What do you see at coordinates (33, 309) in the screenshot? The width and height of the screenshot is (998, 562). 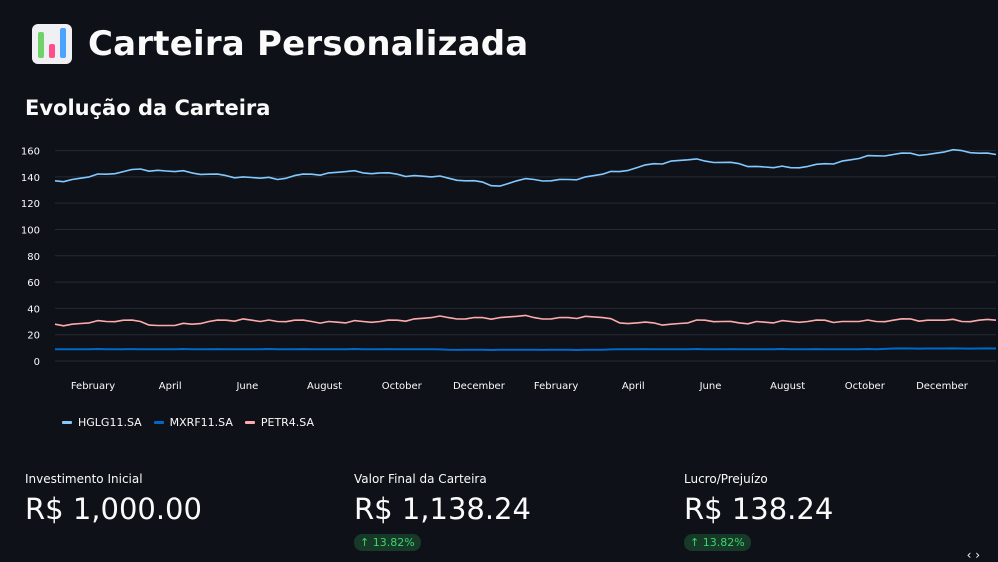 I see `y-tick-label: 40` at bounding box center [33, 309].